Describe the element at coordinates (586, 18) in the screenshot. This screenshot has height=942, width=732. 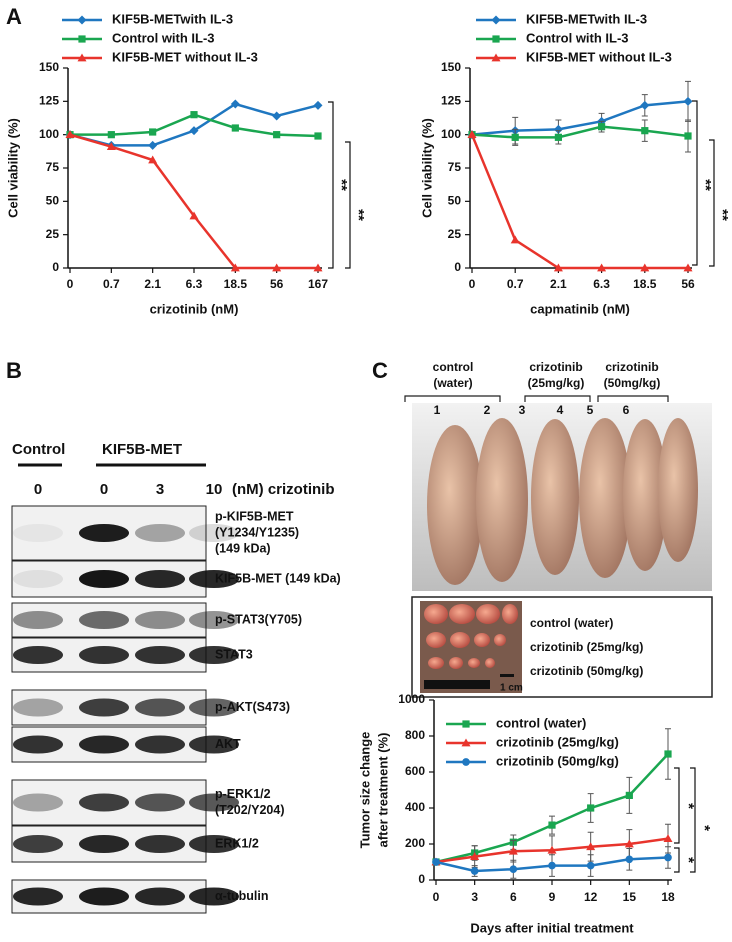
I see `legend-label: KIF5B-METwith IL-3` at that location.